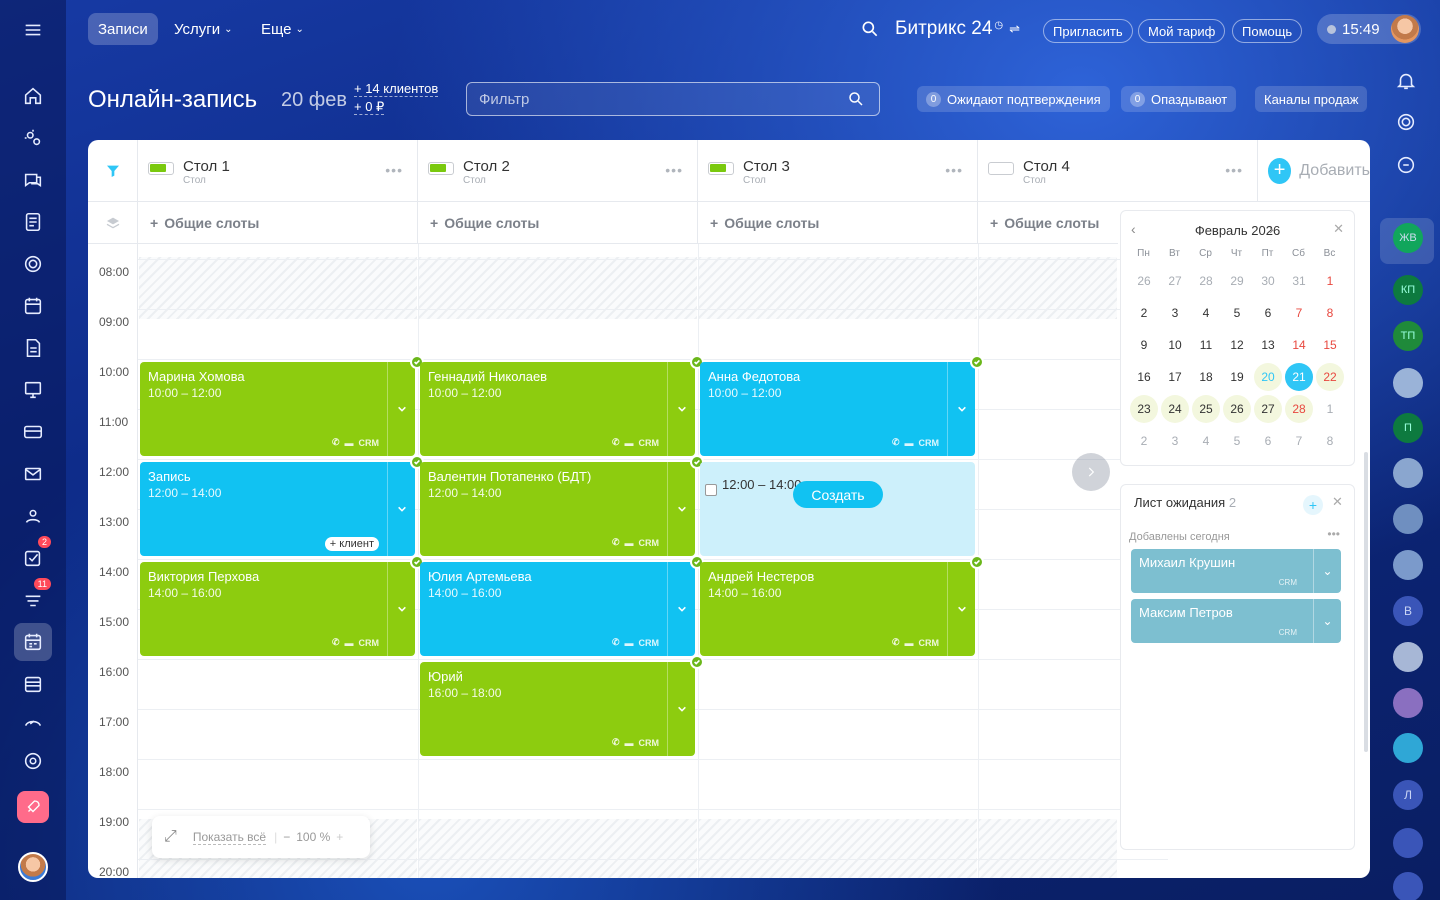  What do you see at coordinates (33, 516) in the screenshot?
I see `contacts-icon` at bounding box center [33, 516].